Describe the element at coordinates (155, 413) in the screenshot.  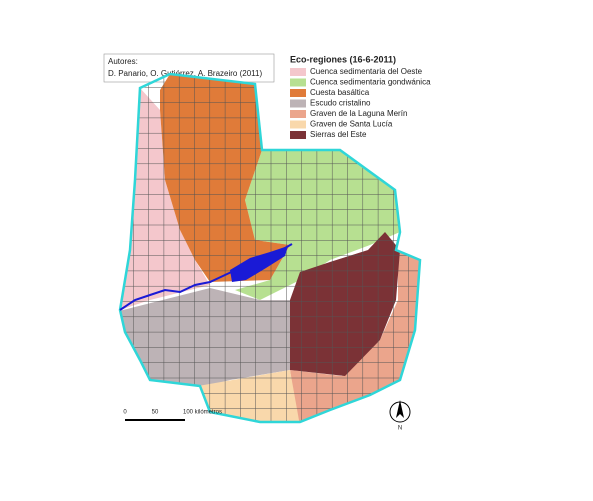
I see `scale-label: 50` at that location.